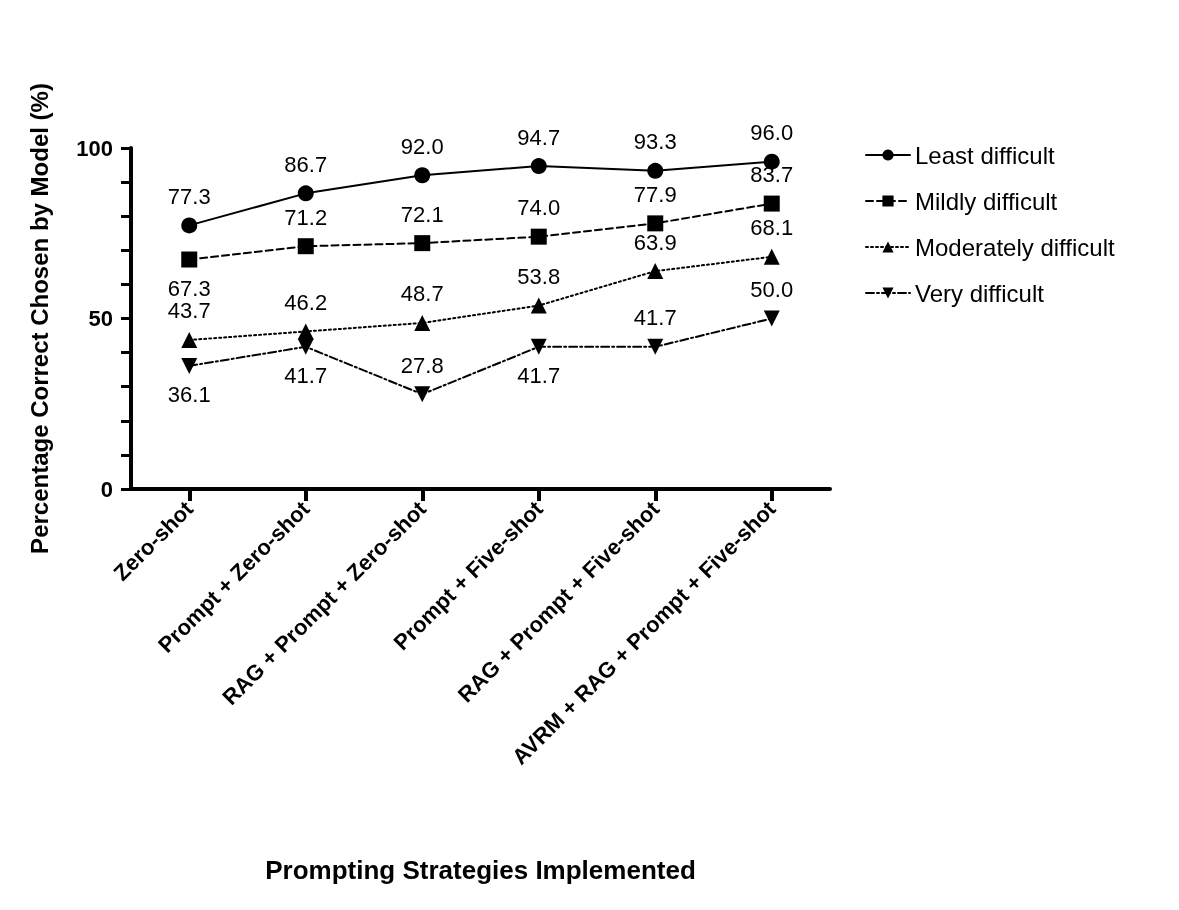 The height and width of the screenshot is (910, 1179). What do you see at coordinates (306, 302) in the screenshot?
I see `data-label: 46.2` at bounding box center [306, 302].